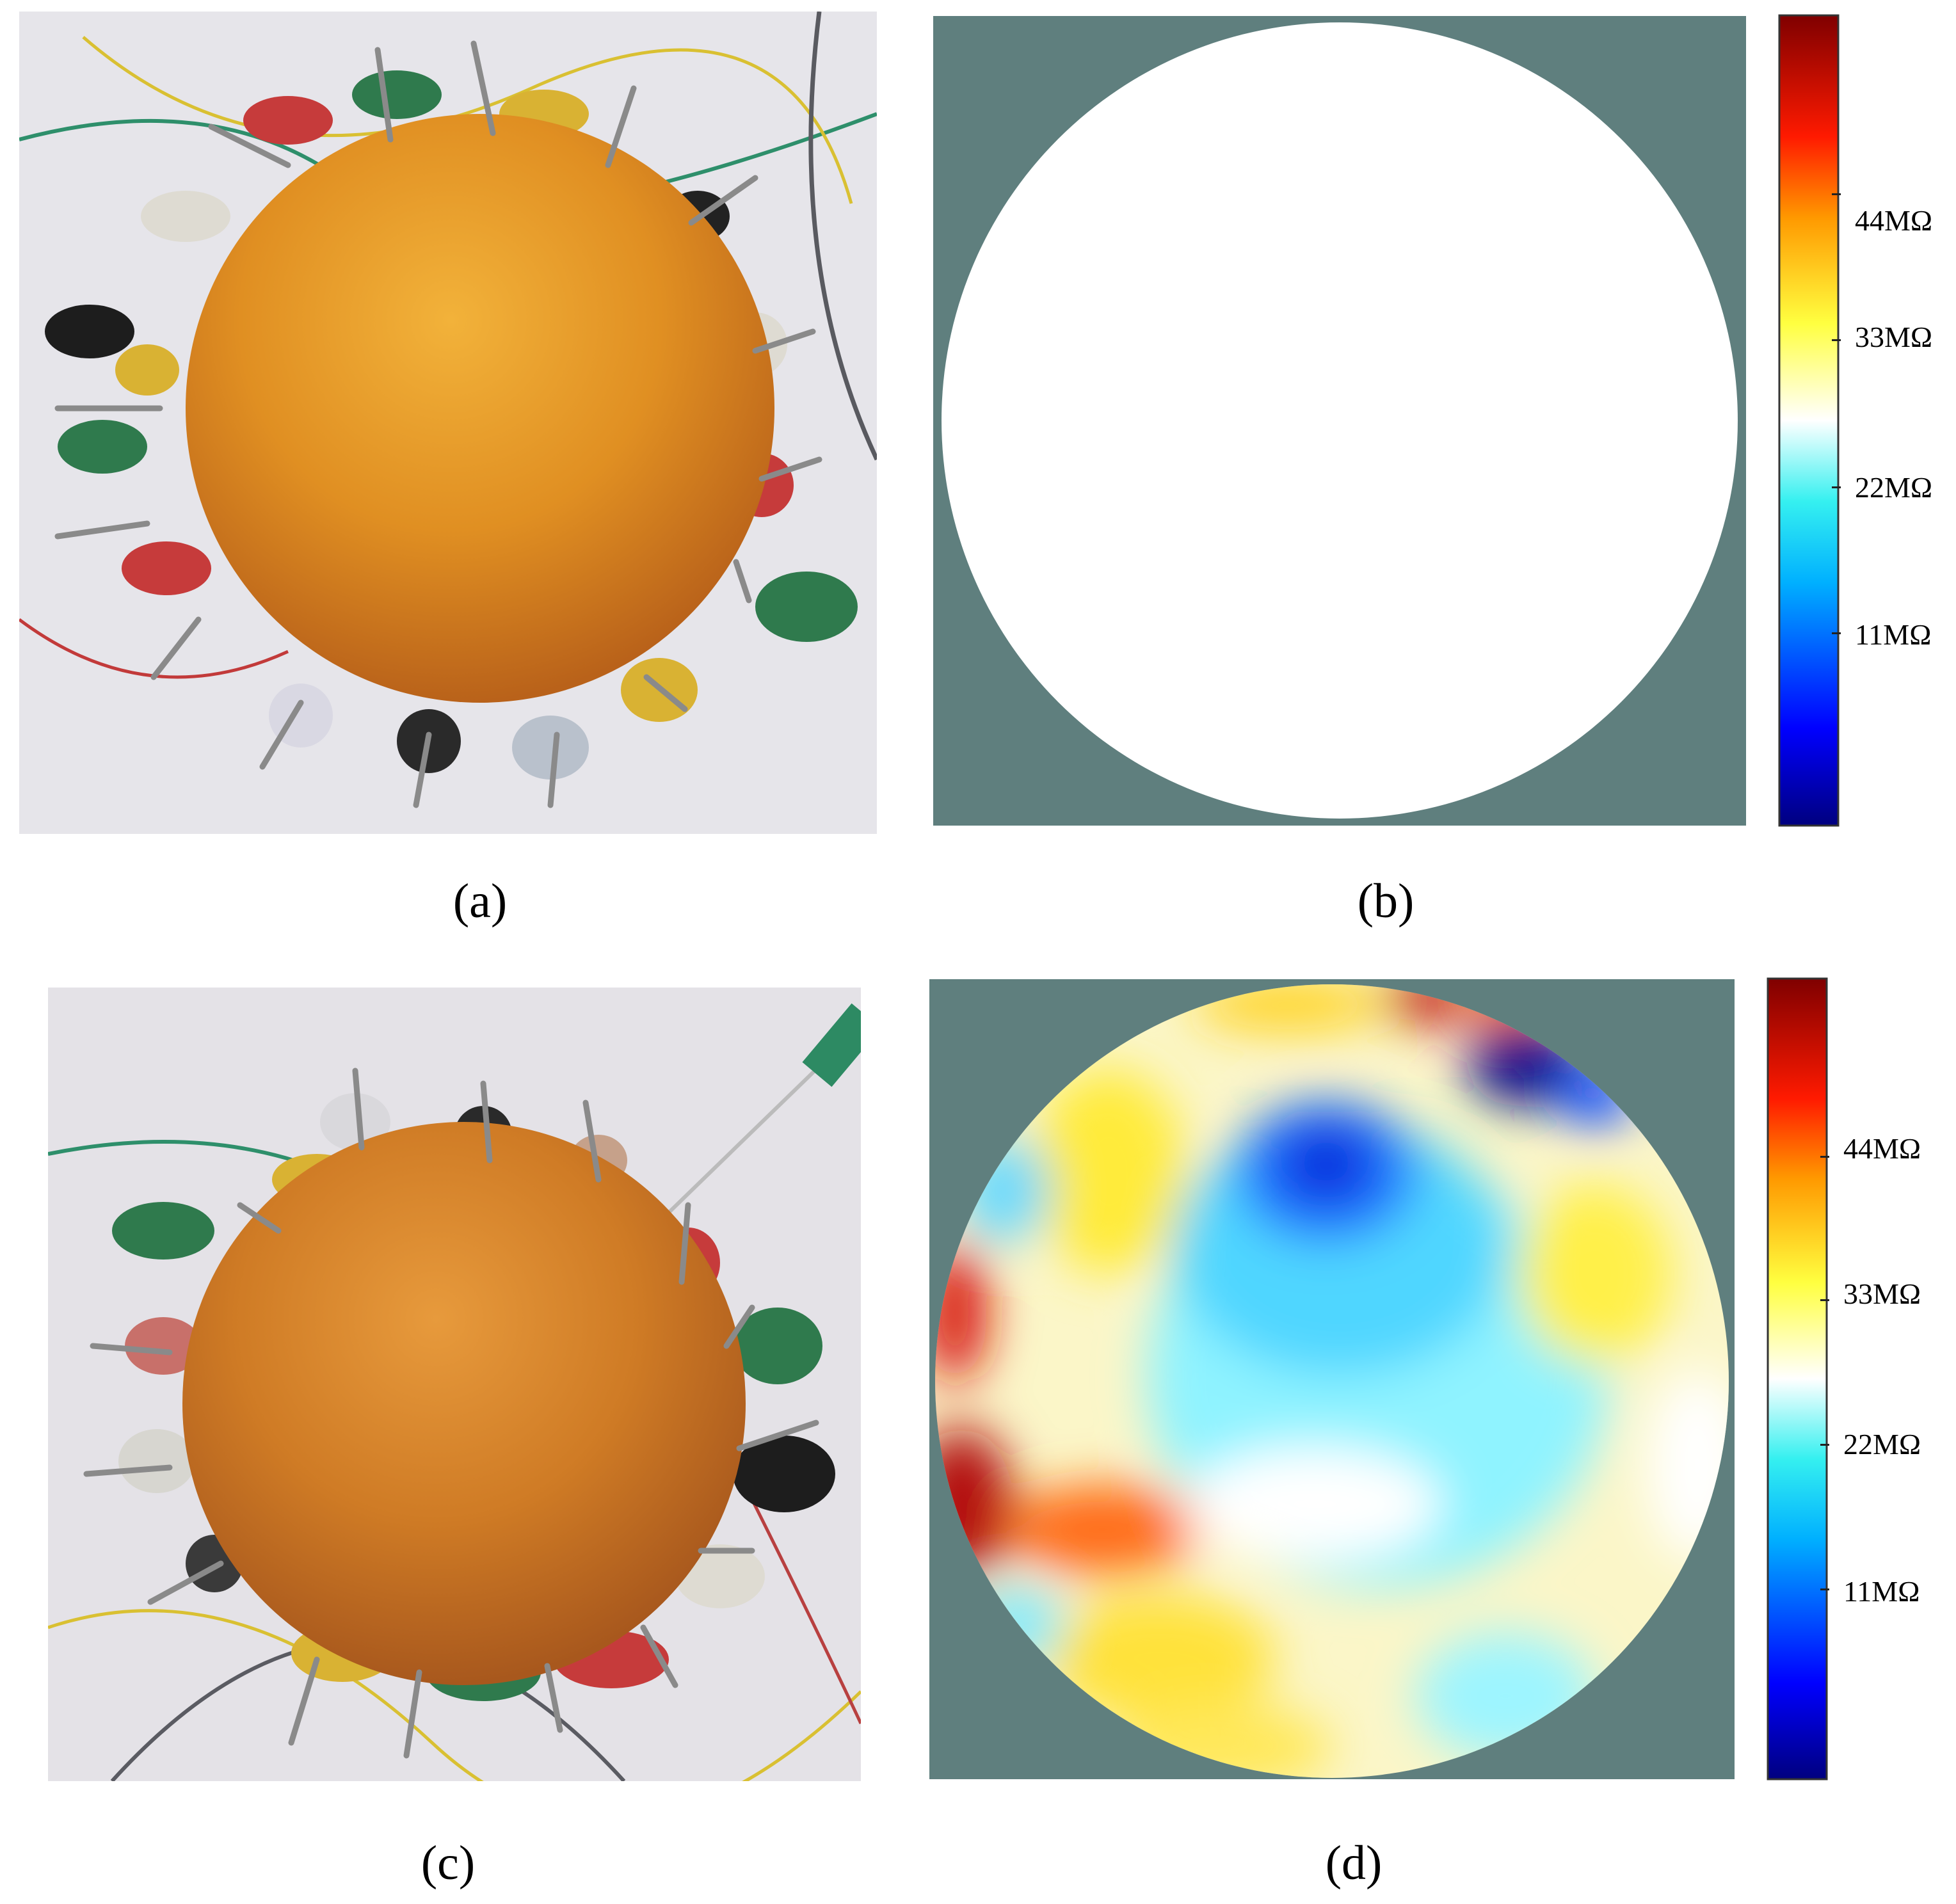 This screenshot has width=1956, height=1904. I want to click on colorbar-b, so click(1809, 420).